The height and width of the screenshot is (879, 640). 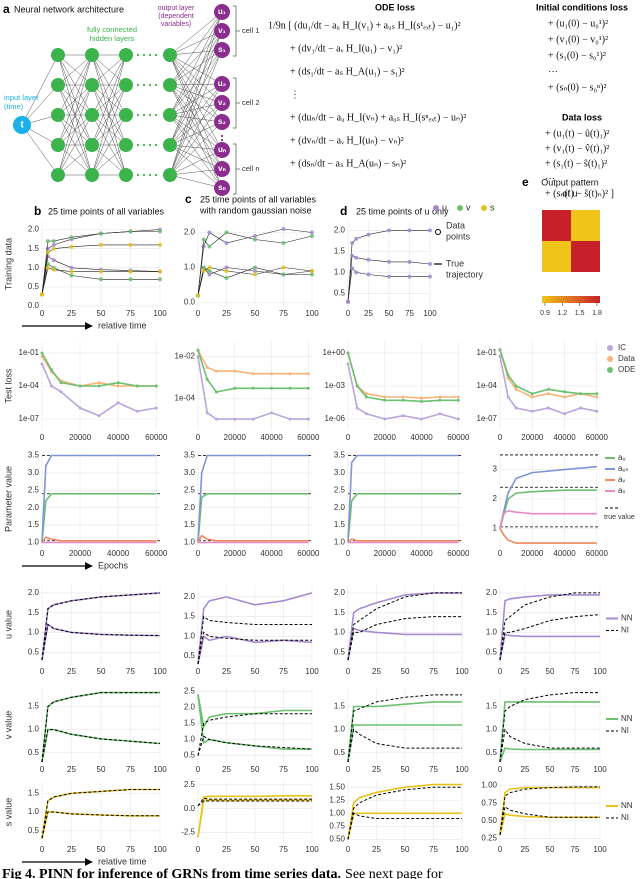 I want to click on legend-label: ODE, so click(x=626, y=369).